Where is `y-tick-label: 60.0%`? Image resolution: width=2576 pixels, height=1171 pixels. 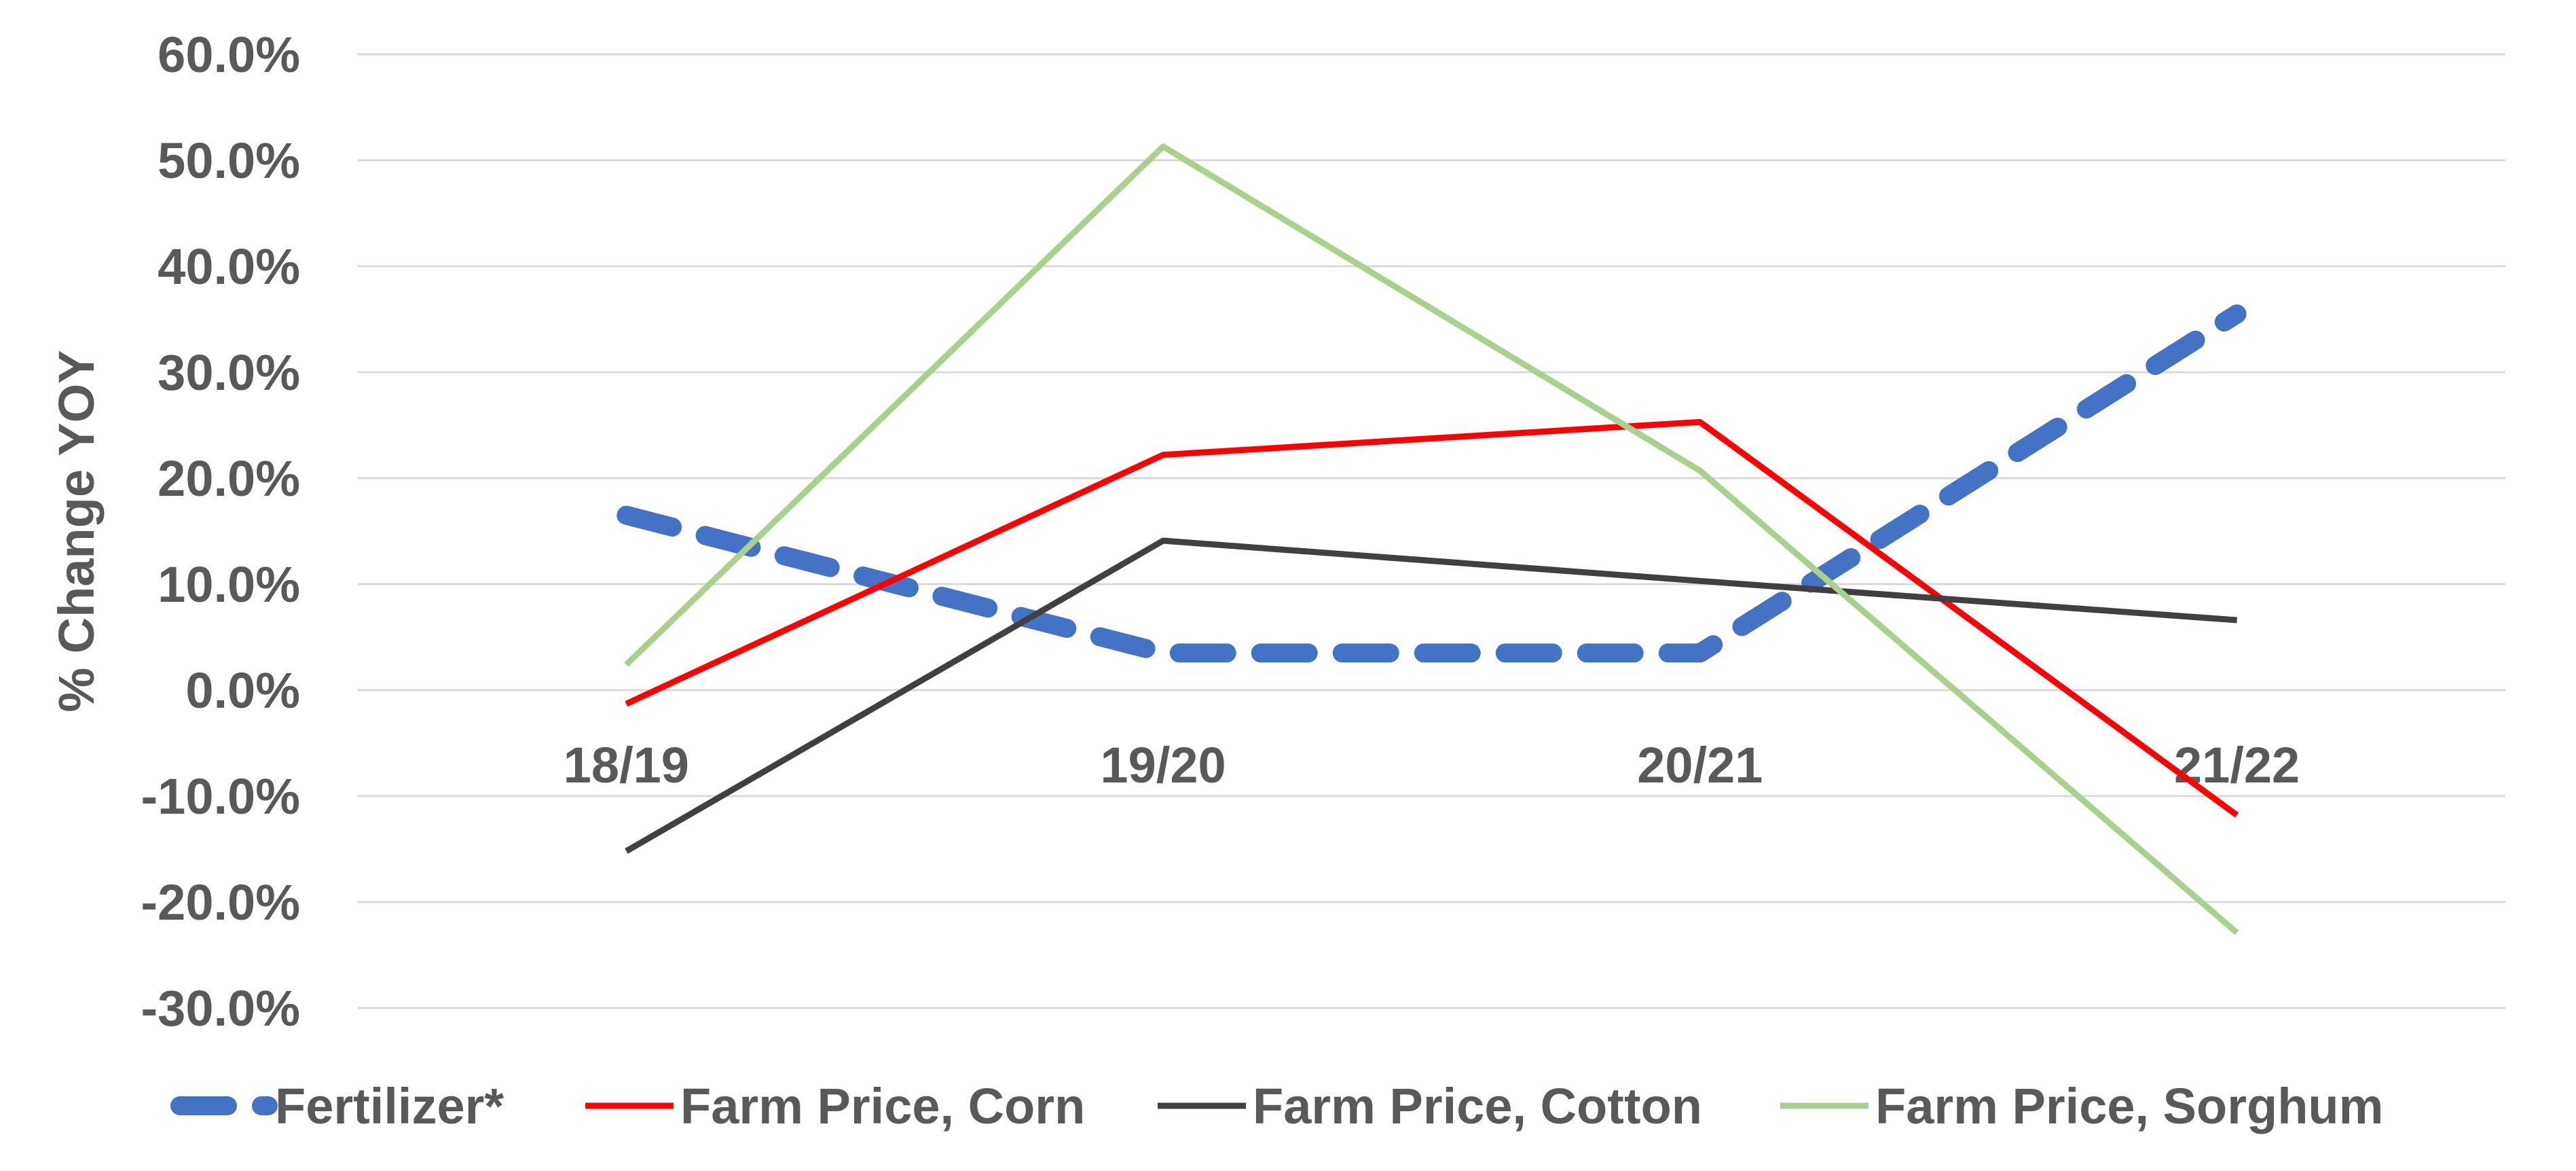
y-tick-label: 60.0% is located at coordinates (229, 54).